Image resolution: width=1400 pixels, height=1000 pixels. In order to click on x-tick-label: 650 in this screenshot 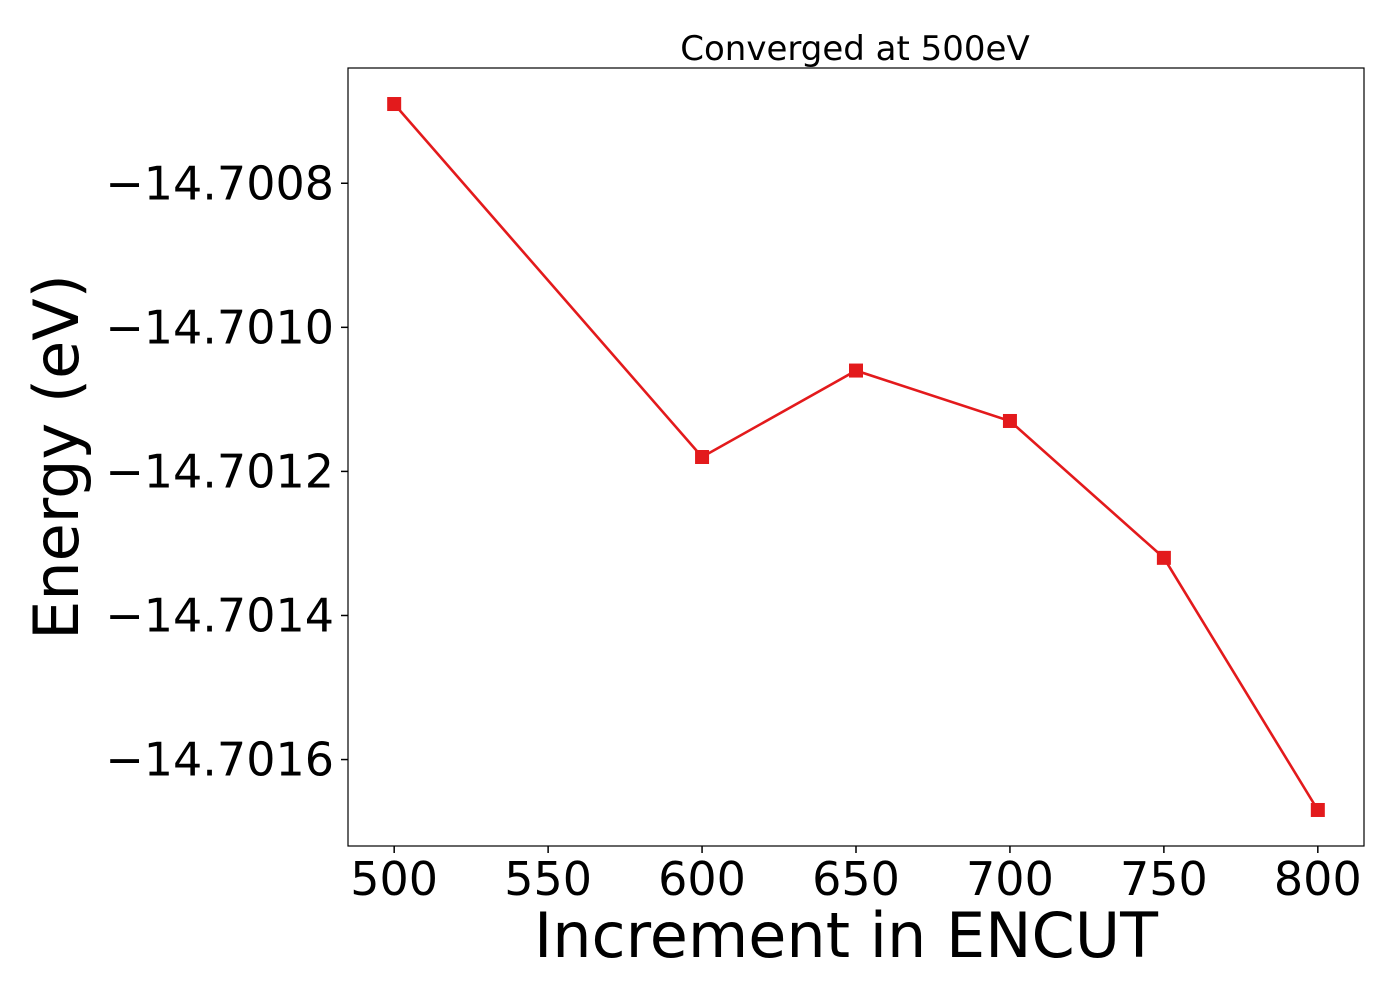, I will do `click(856, 879)`.